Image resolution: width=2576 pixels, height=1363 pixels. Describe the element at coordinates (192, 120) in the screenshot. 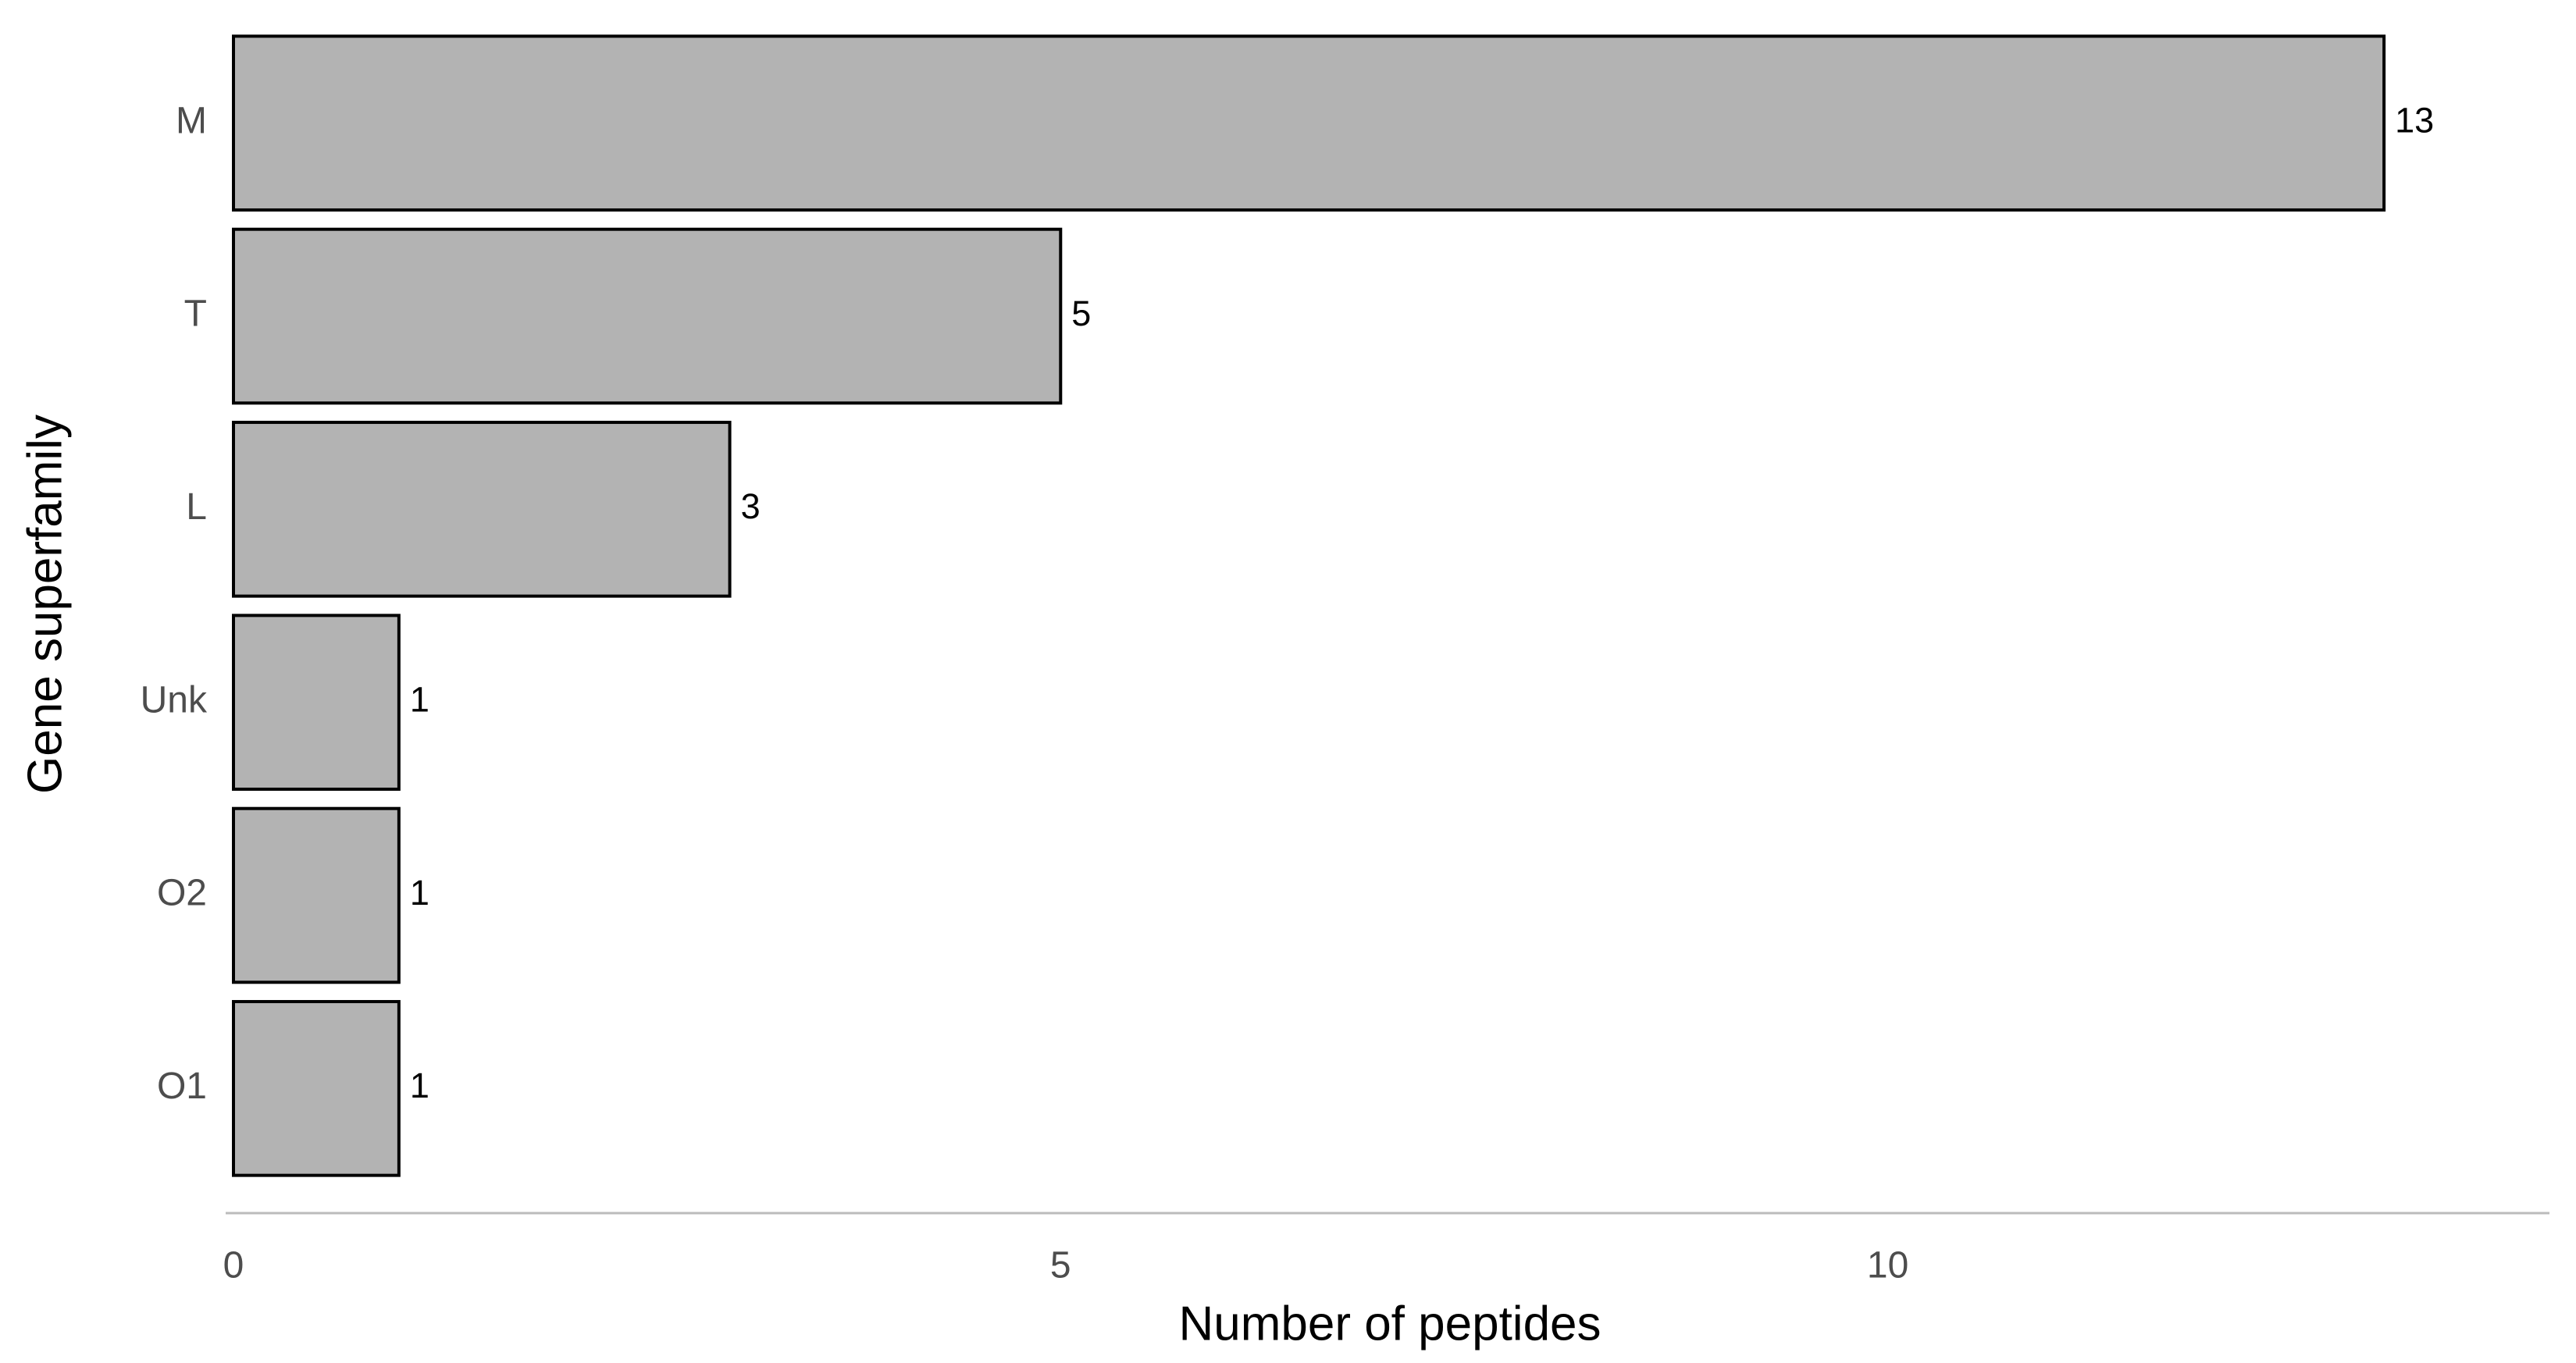

I see `y-tick-label: M` at that location.